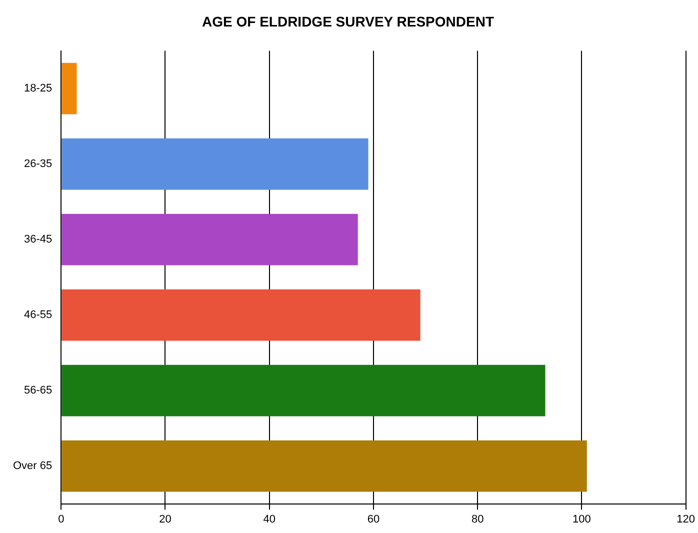 Image resolution: width=698 pixels, height=533 pixels. What do you see at coordinates (38, 164) in the screenshot?
I see `y-tick-label: 26-35` at bounding box center [38, 164].